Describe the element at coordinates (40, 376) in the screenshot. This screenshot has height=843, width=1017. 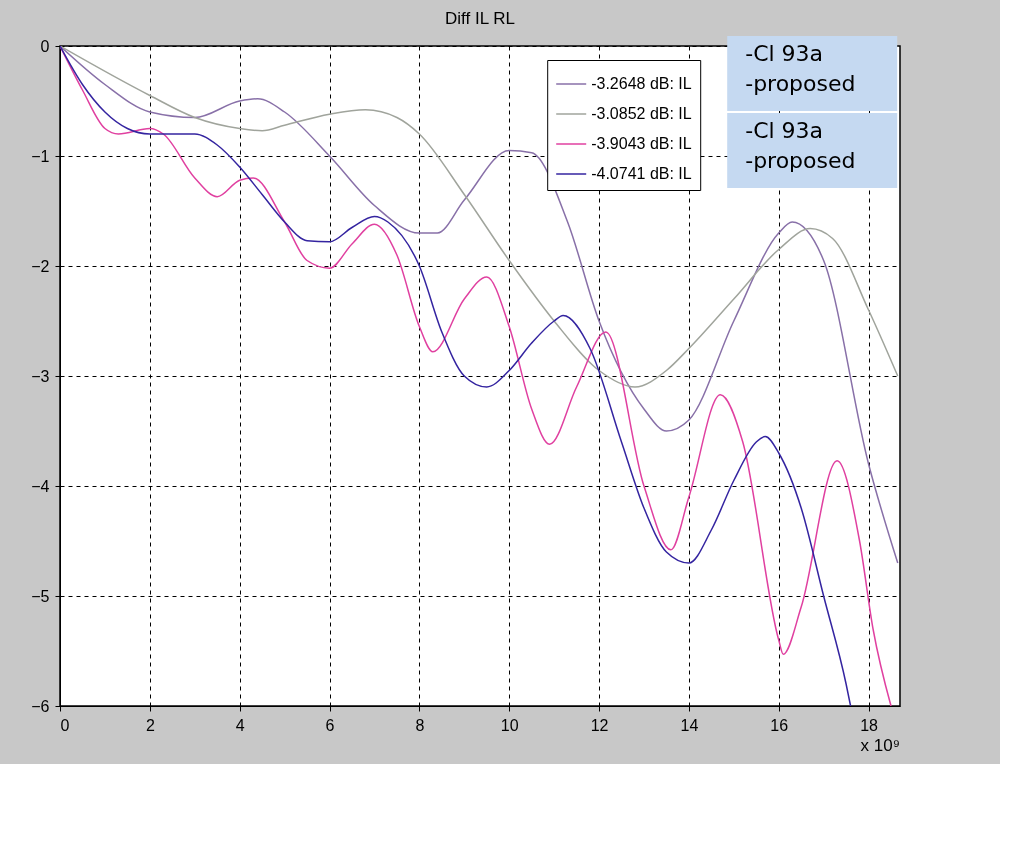
I see `y-tick-label: −3` at that location.